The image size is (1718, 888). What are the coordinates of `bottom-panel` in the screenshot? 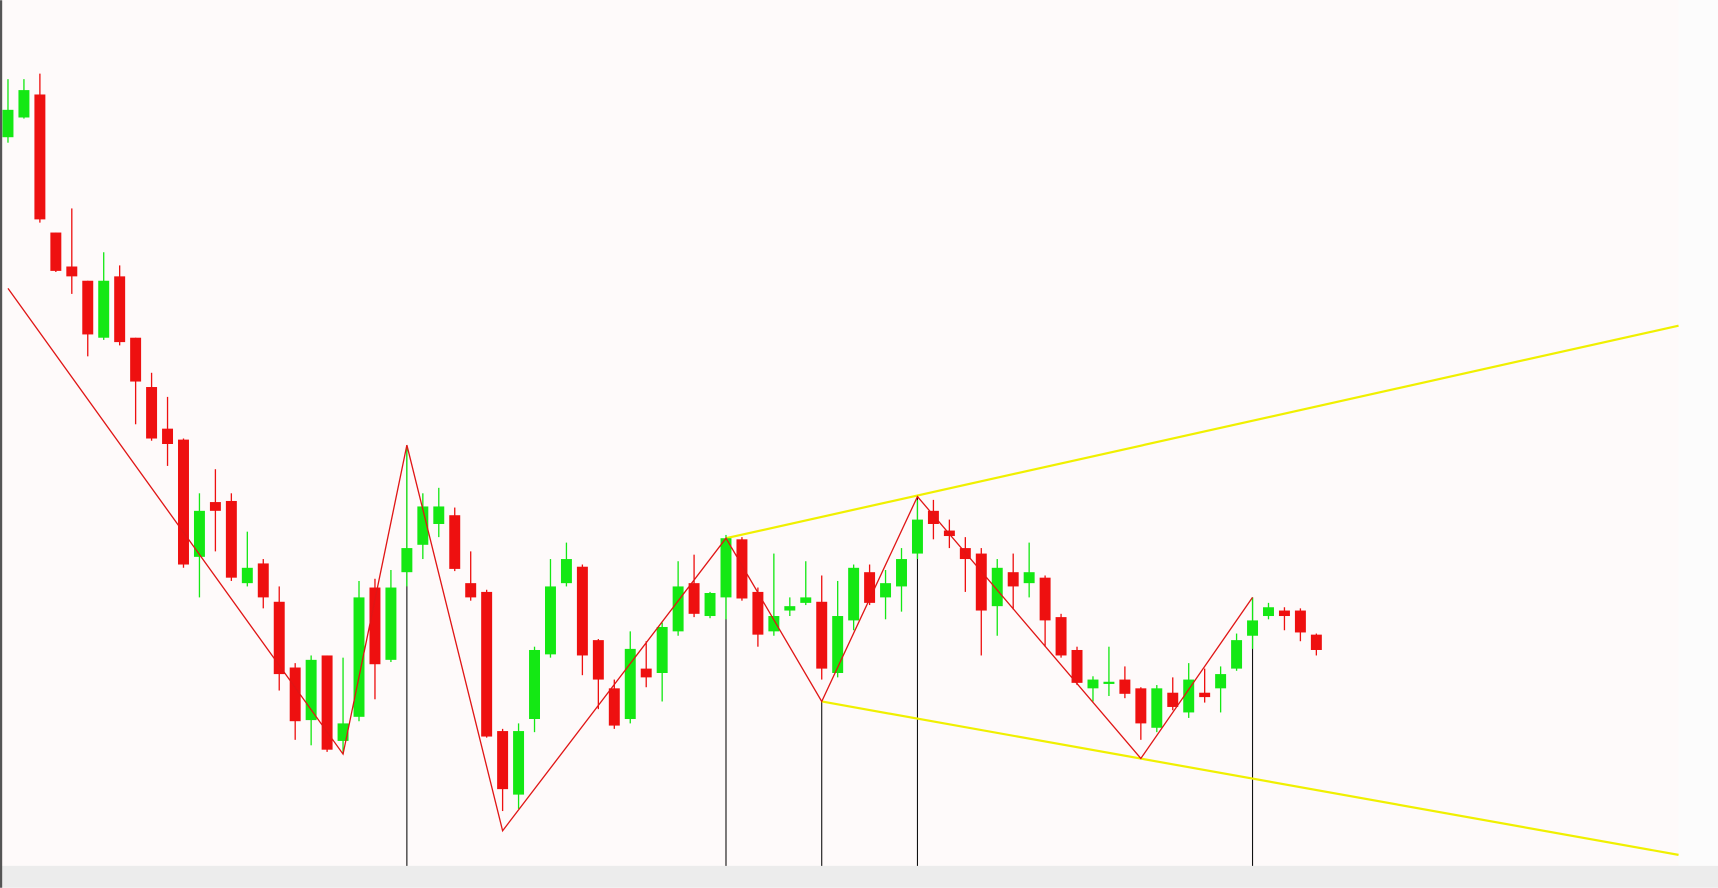 It's located at (859, 876).